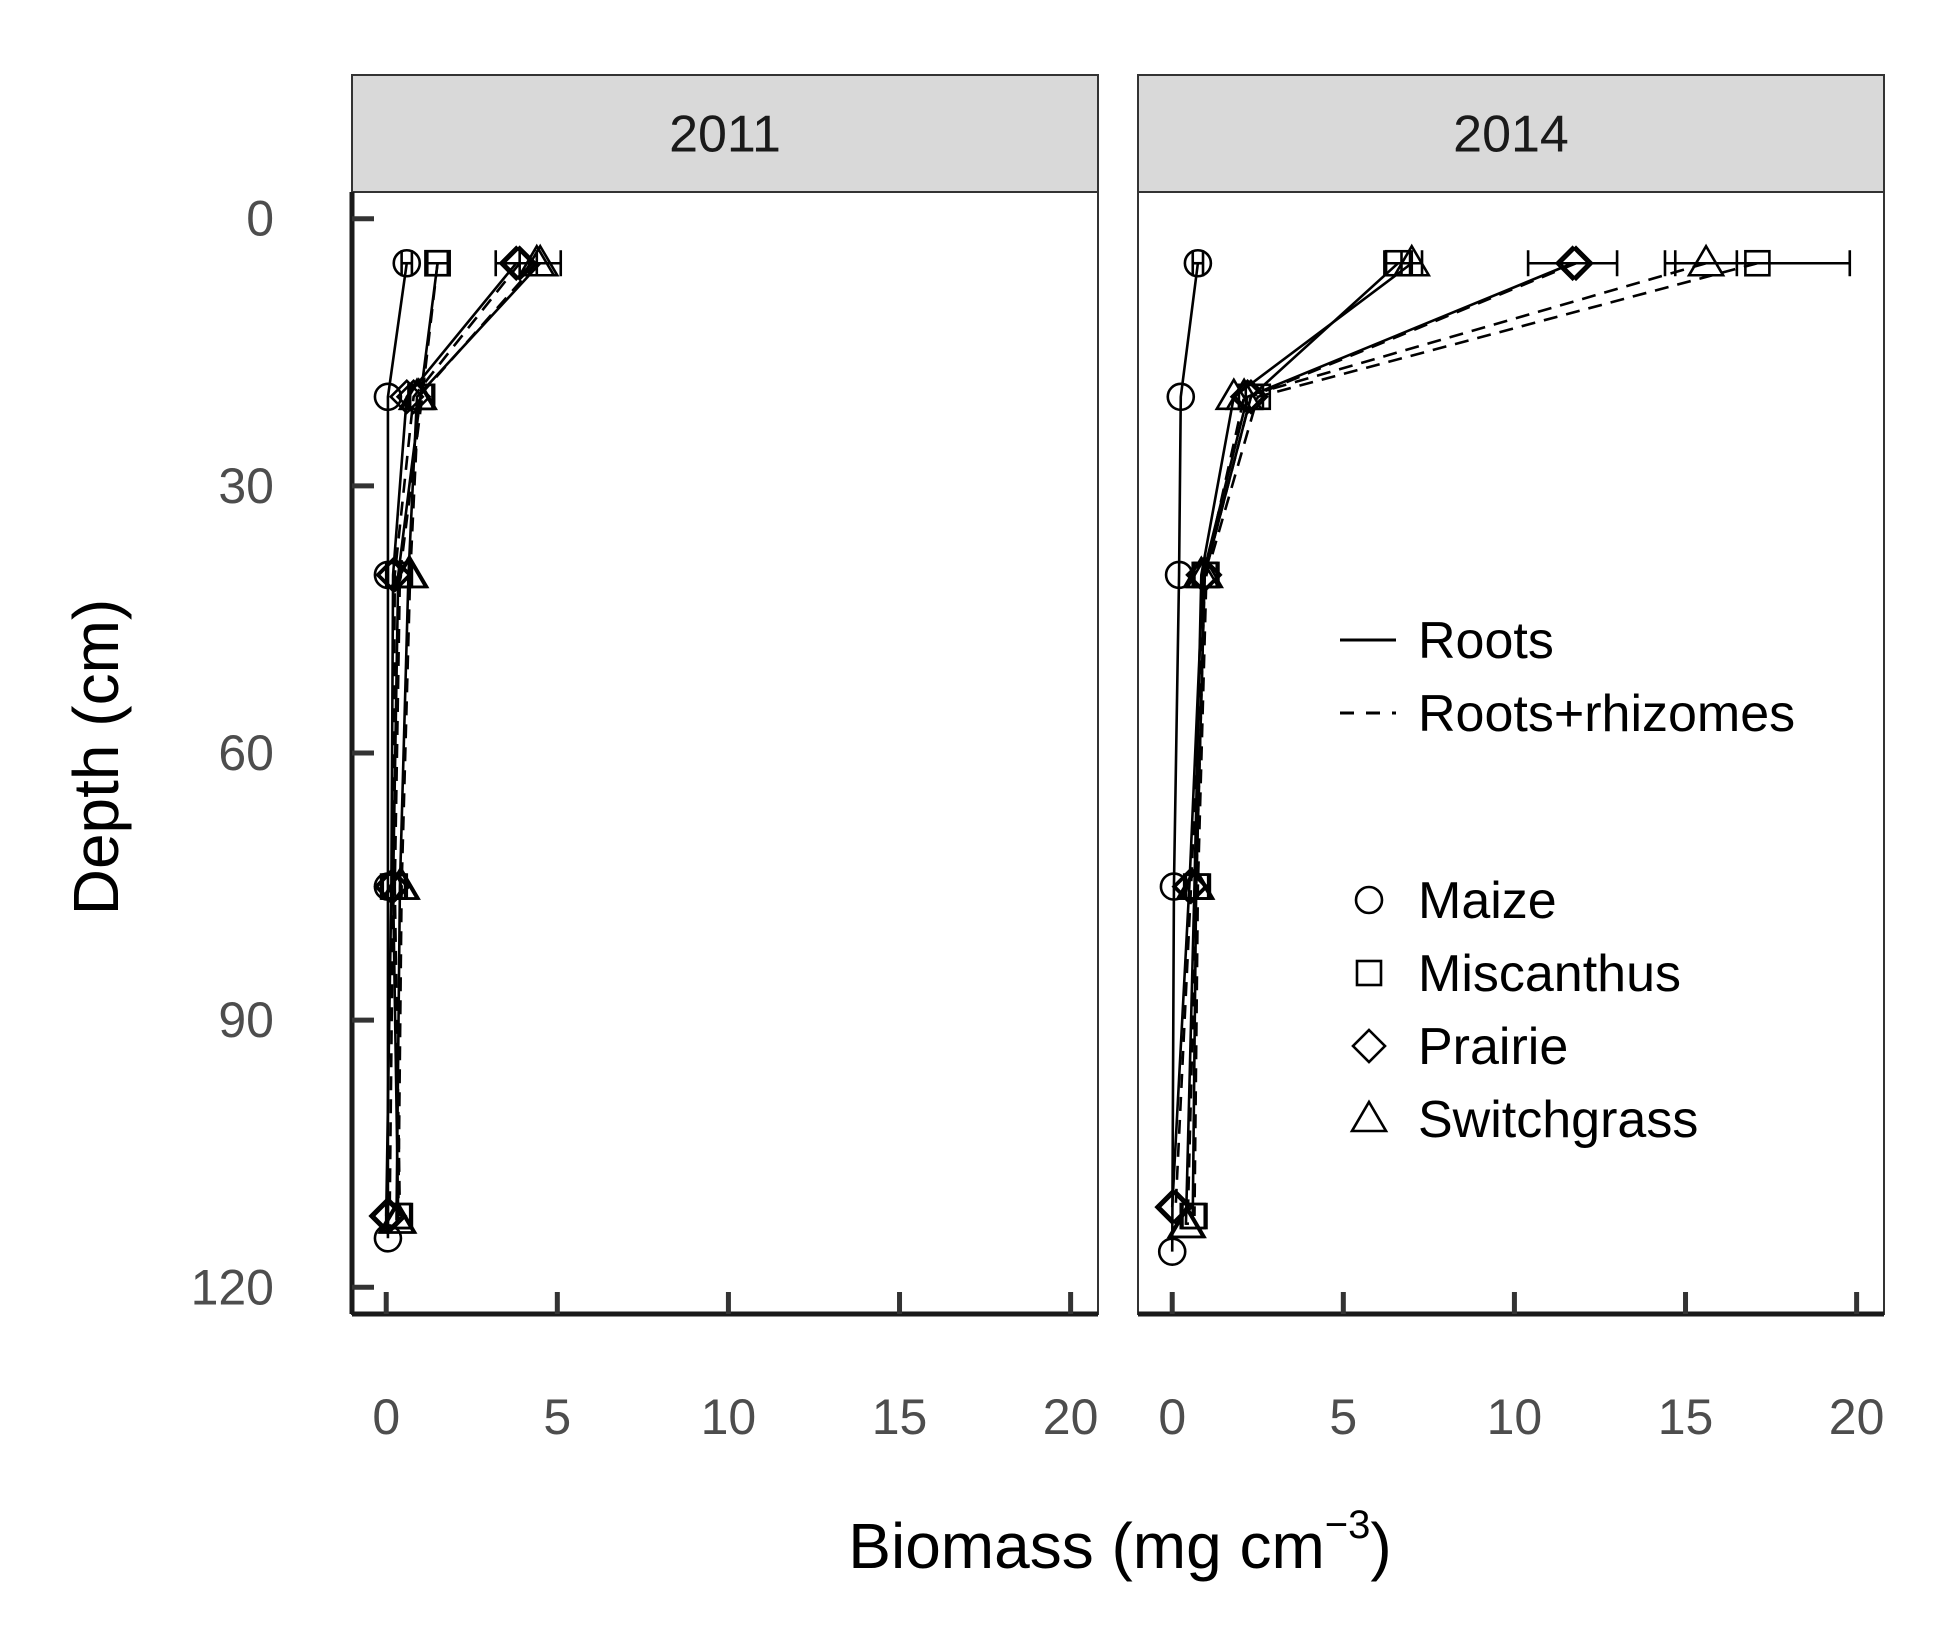  I want to click on panel-strip-title: 2011, so click(725, 135).